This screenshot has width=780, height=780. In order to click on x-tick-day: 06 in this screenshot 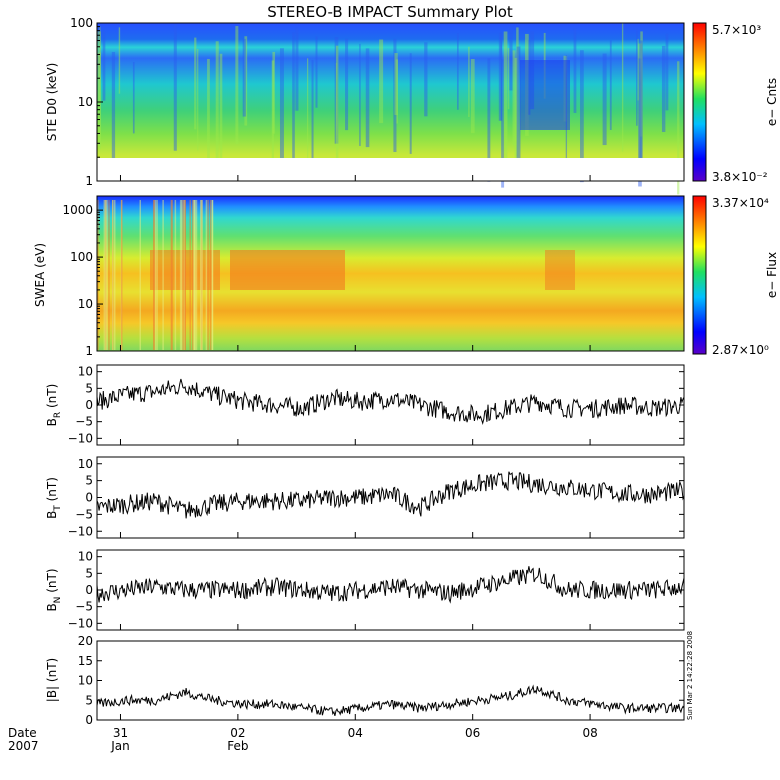, I will do `click(472, 733)`.